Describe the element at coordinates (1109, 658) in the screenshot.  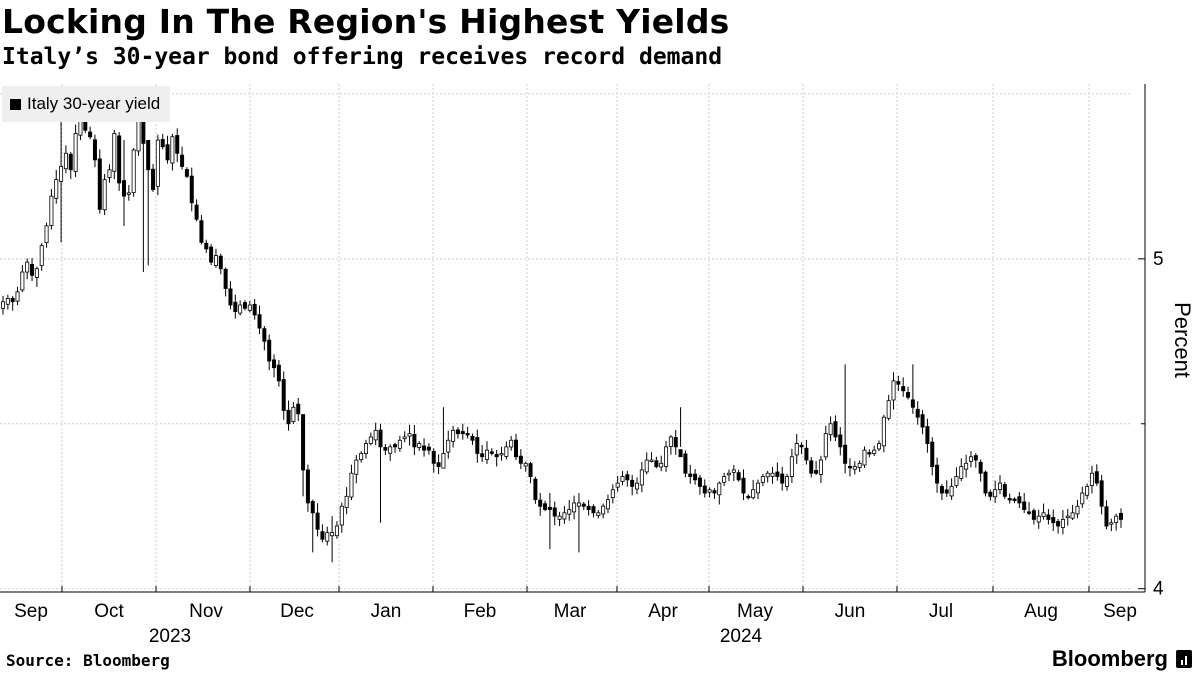
I see `brand-name: Bloomberg` at that location.